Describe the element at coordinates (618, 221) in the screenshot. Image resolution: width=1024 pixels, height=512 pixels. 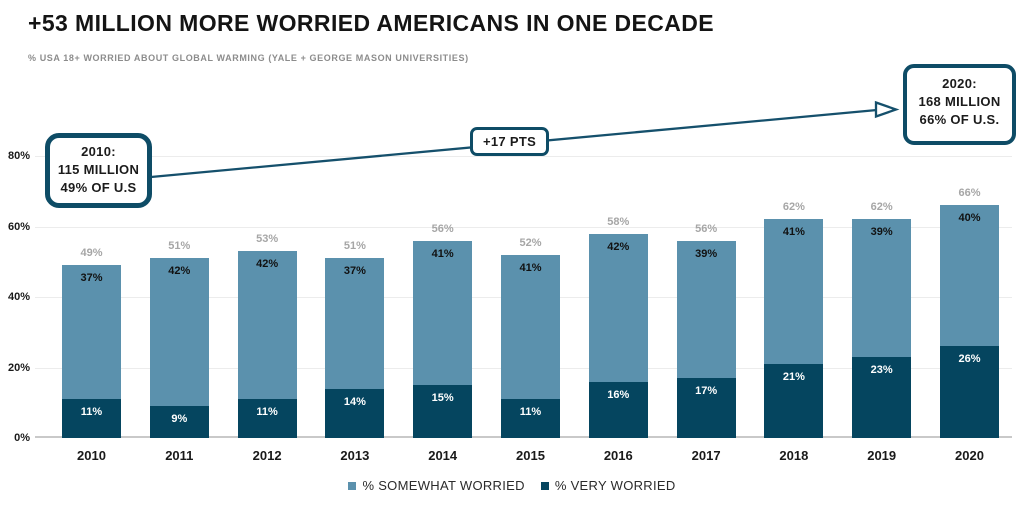
I see `total-label-2016: 58%` at that location.